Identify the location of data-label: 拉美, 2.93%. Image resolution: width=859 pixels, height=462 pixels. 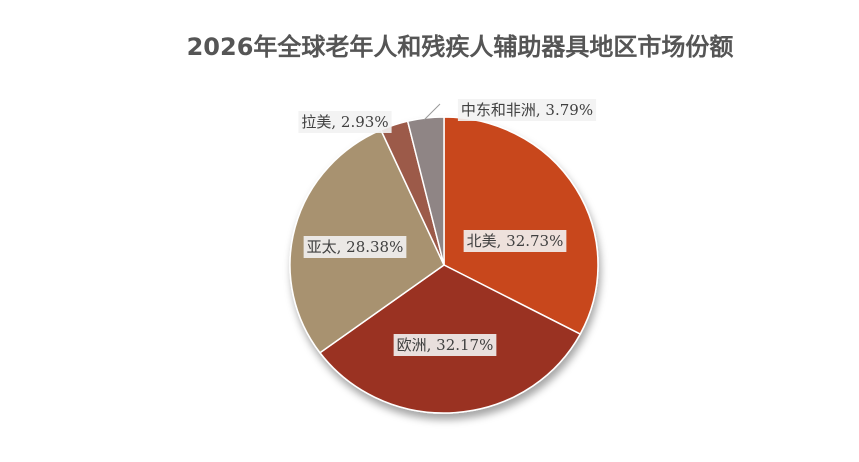
(344, 122).